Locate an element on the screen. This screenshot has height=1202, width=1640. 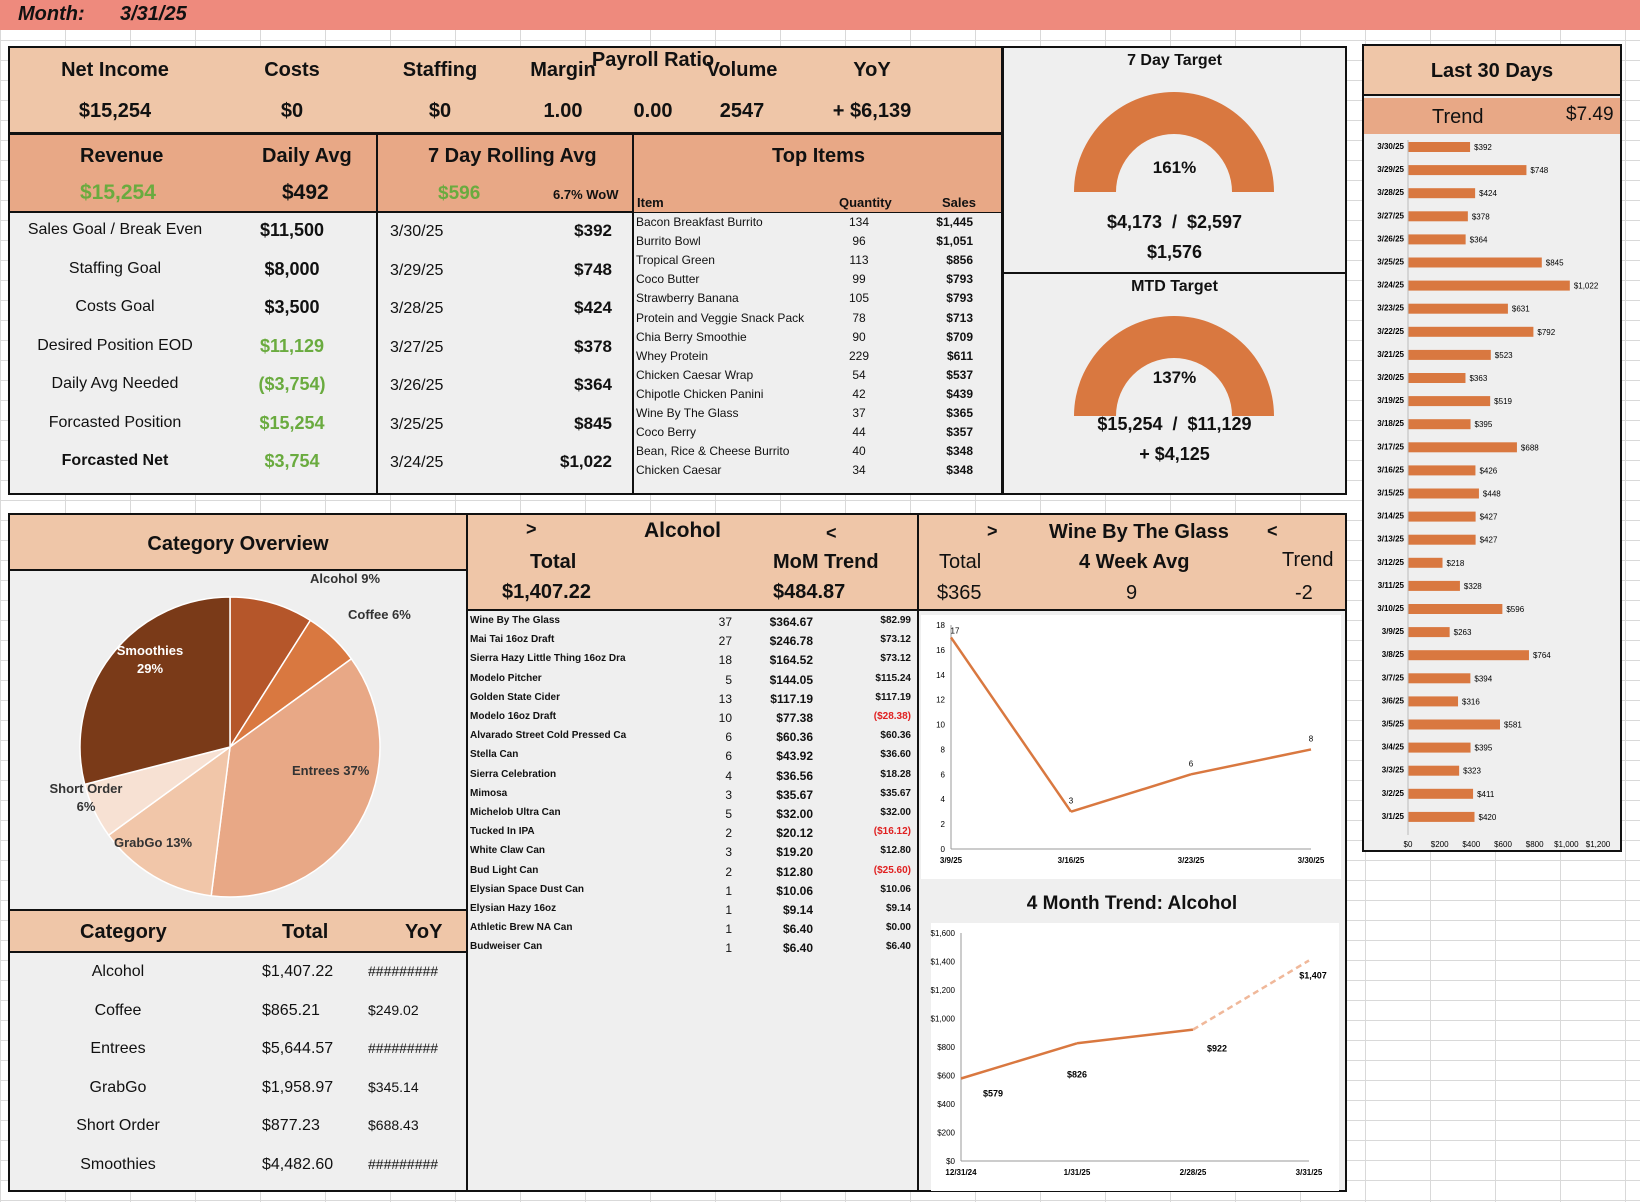
bar-category-24: 3/6/25 is located at coordinates (1393, 700).